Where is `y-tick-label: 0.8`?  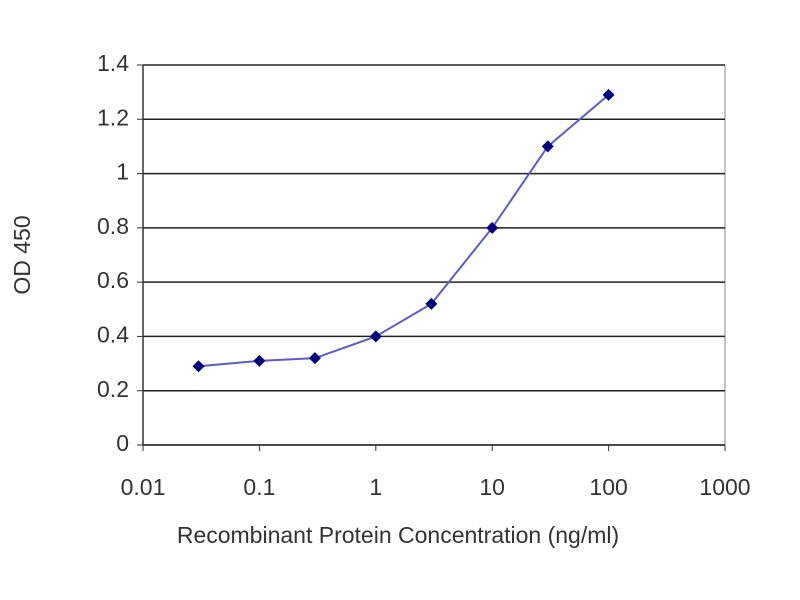
y-tick-label: 0.8 is located at coordinates (113, 226).